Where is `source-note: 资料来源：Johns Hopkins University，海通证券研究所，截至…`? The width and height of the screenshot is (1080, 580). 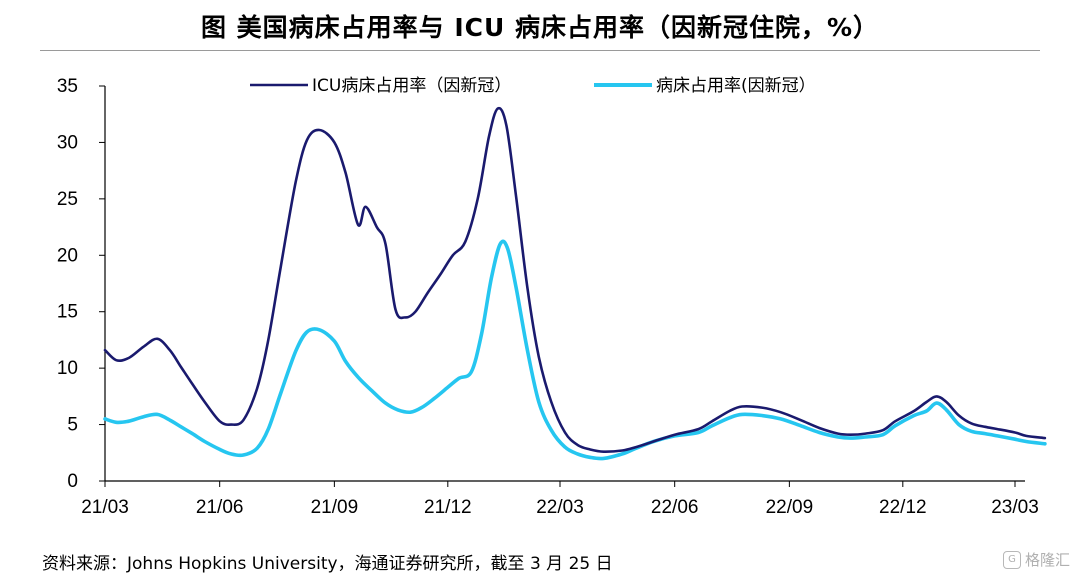
source-note: 资料来源：Johns Hopkins University，海通证券研究所，截至… is located at coordinates (327, 564).